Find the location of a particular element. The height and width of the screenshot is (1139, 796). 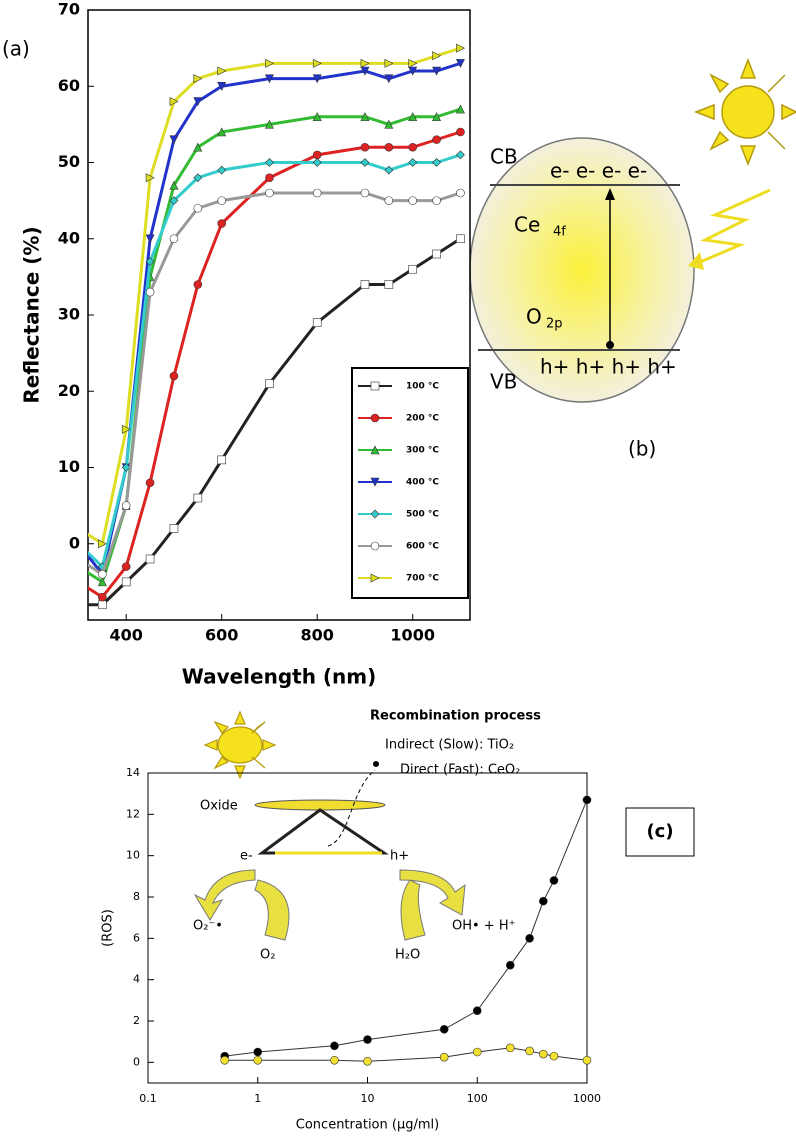

panel-label: (b) is located at coordinates (642, 449).